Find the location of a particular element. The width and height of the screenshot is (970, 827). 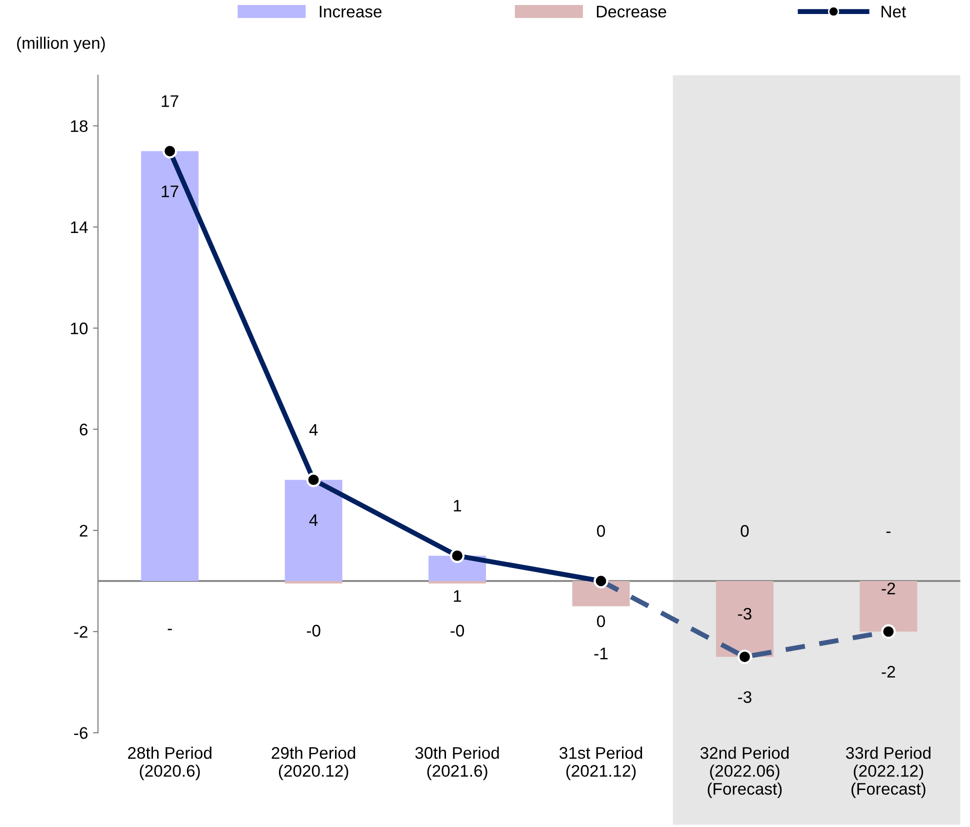

y-tick-label: 10 is located at coordinates (79, 328).